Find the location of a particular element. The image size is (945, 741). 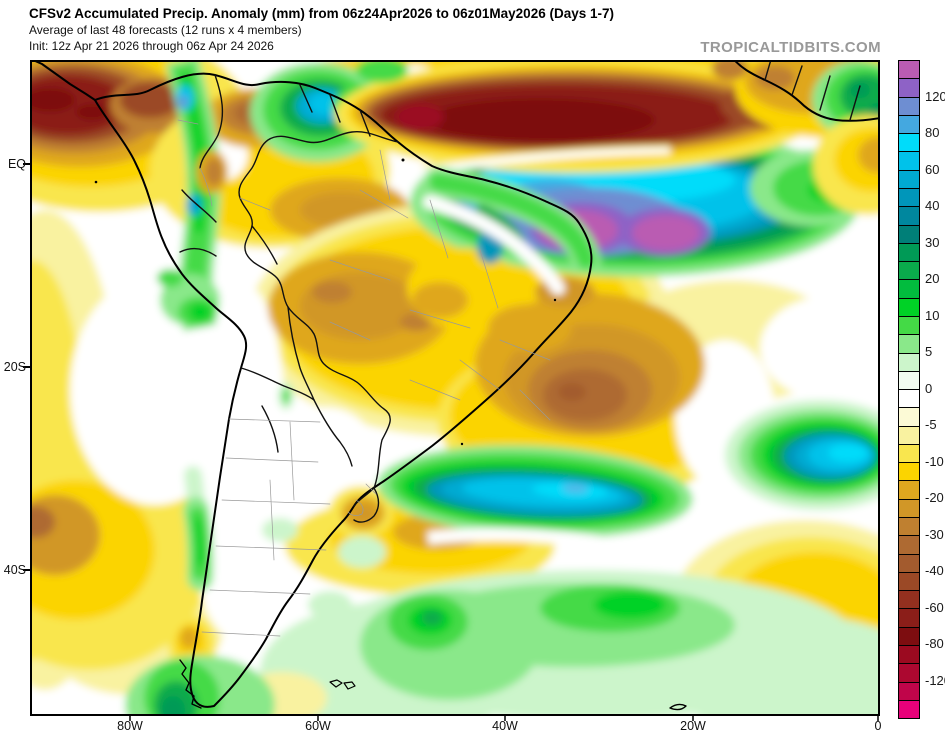

colorbar-tick-label: -5 is located at coordinates (931, 424).